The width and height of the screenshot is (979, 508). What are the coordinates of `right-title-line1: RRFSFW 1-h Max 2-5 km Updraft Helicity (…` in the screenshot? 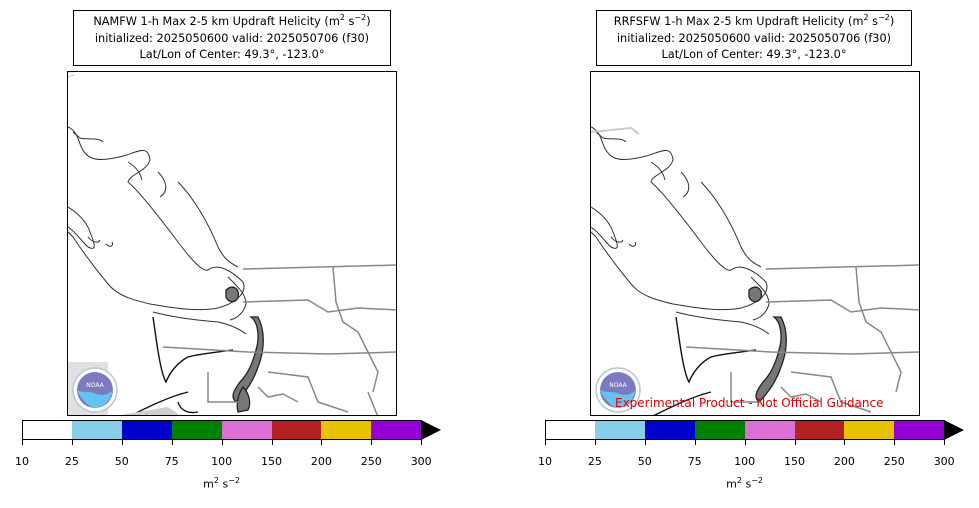 It's located at (754, 20).